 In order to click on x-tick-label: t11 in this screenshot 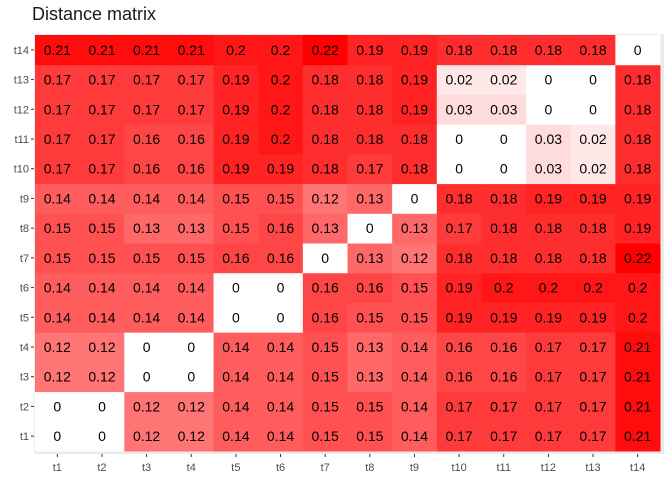, I will do `click(504, 468)`.